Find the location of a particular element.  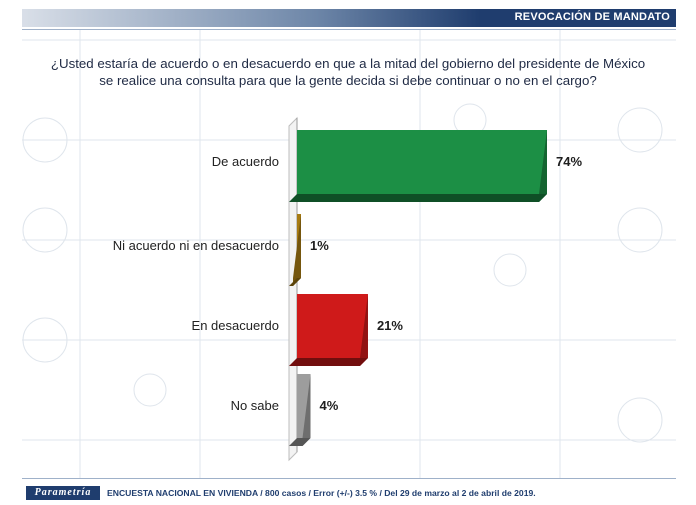

value-label: 4% is located at coordinates (329, 405).